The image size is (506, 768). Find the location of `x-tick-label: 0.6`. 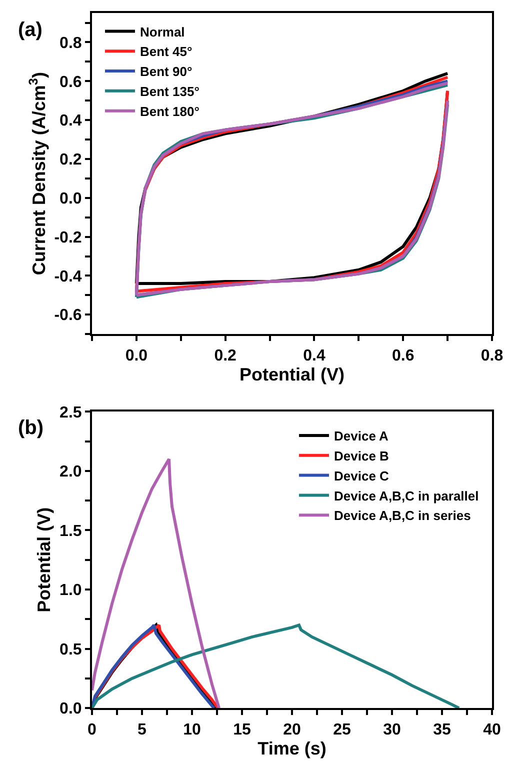

x-tick-label: 0.6 is located at coordinates (403, 355).